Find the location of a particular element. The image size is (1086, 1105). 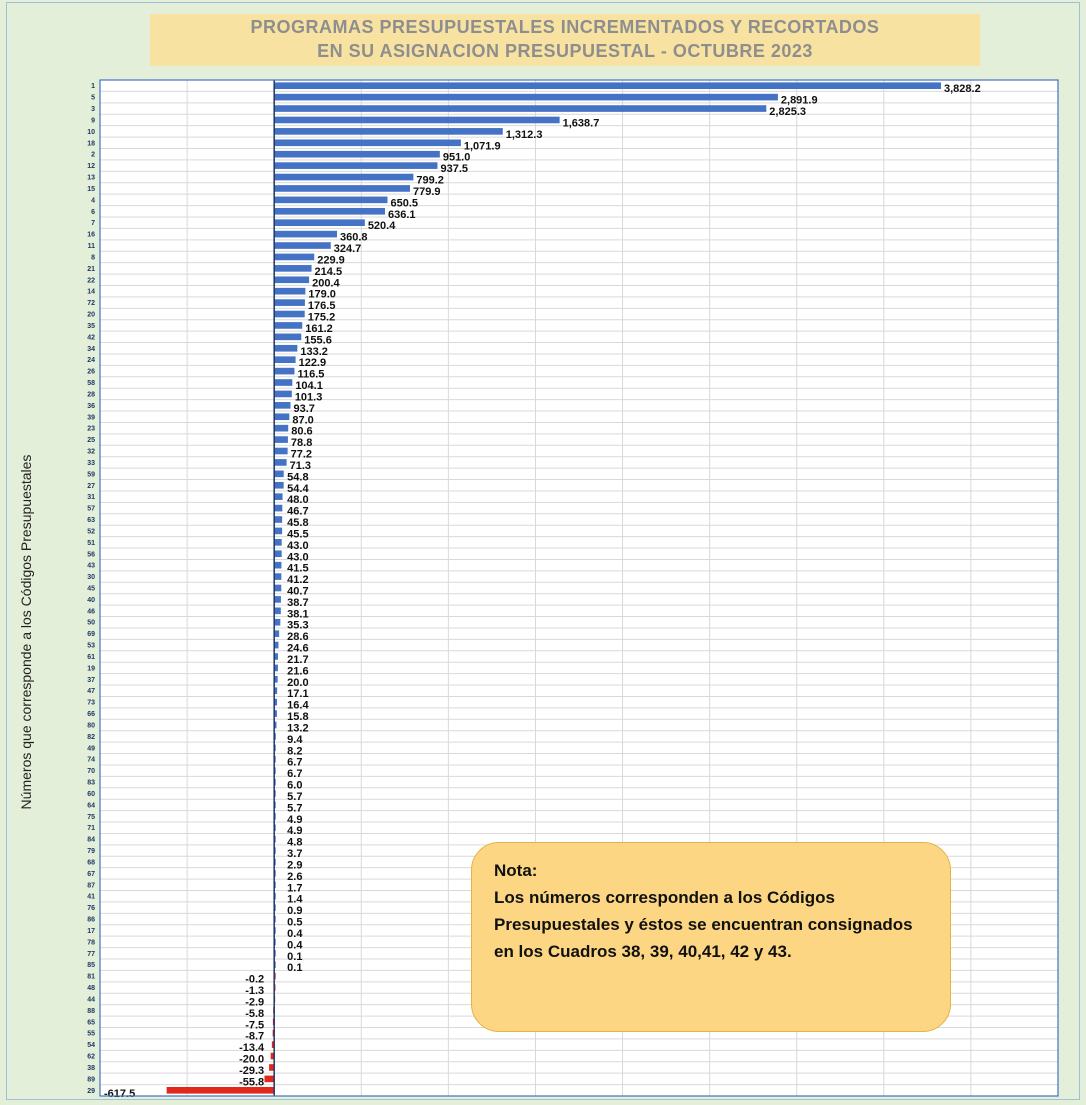

data-label: 46.7 is located at coordinates (297, 512).